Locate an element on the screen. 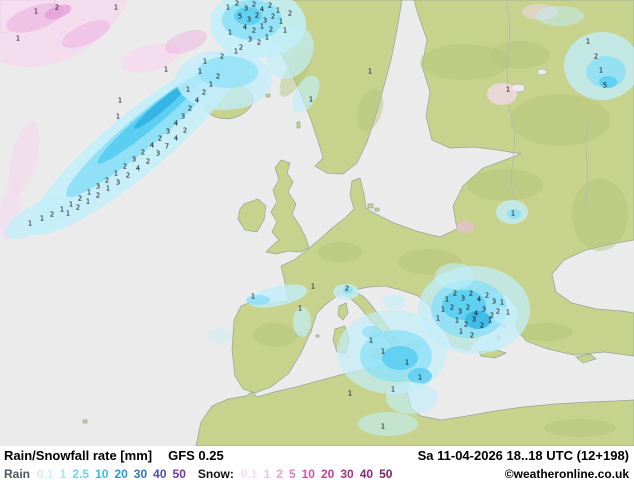  legend-rain-value: 2.5 is located at coordinates (81, 474).